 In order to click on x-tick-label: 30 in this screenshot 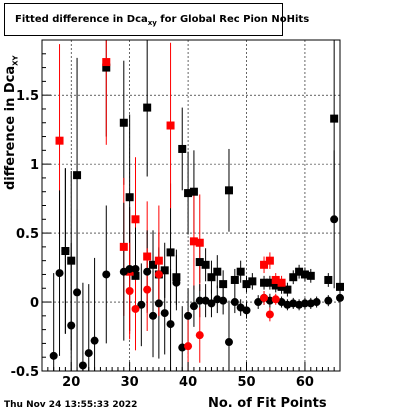, I will do `click(130, 382)`.